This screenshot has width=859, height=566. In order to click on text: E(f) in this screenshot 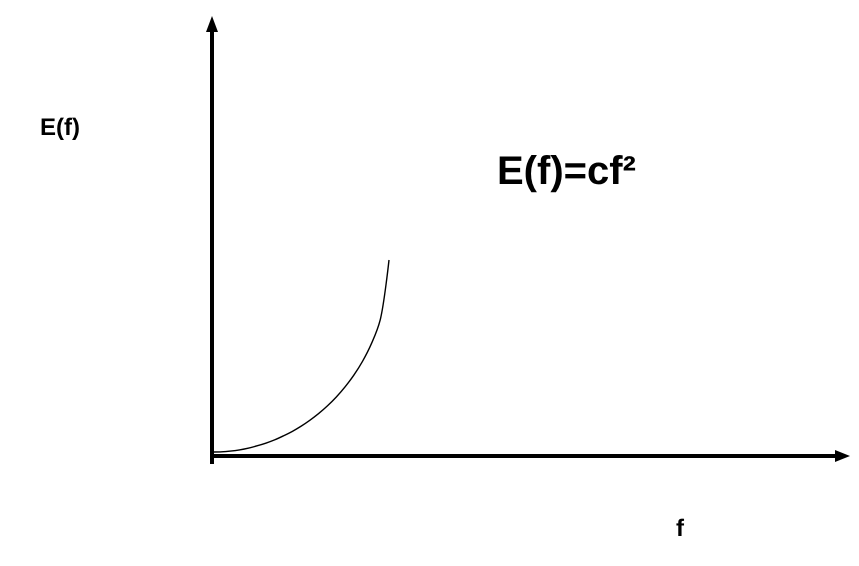, I will do `click(60, 127)`.